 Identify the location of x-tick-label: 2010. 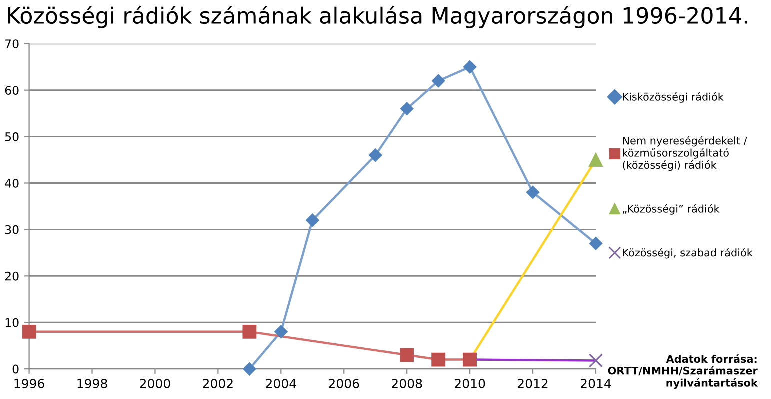
(470, 383).